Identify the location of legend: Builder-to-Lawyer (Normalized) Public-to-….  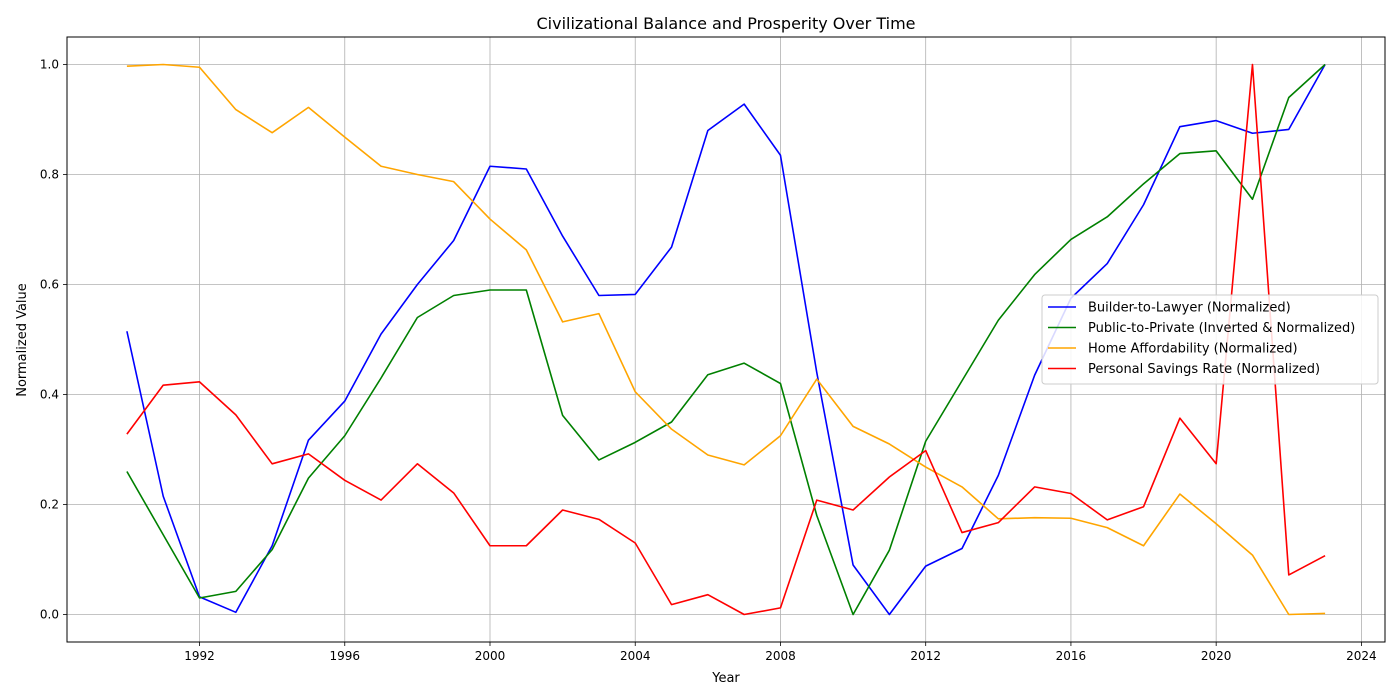
(1210, 339).